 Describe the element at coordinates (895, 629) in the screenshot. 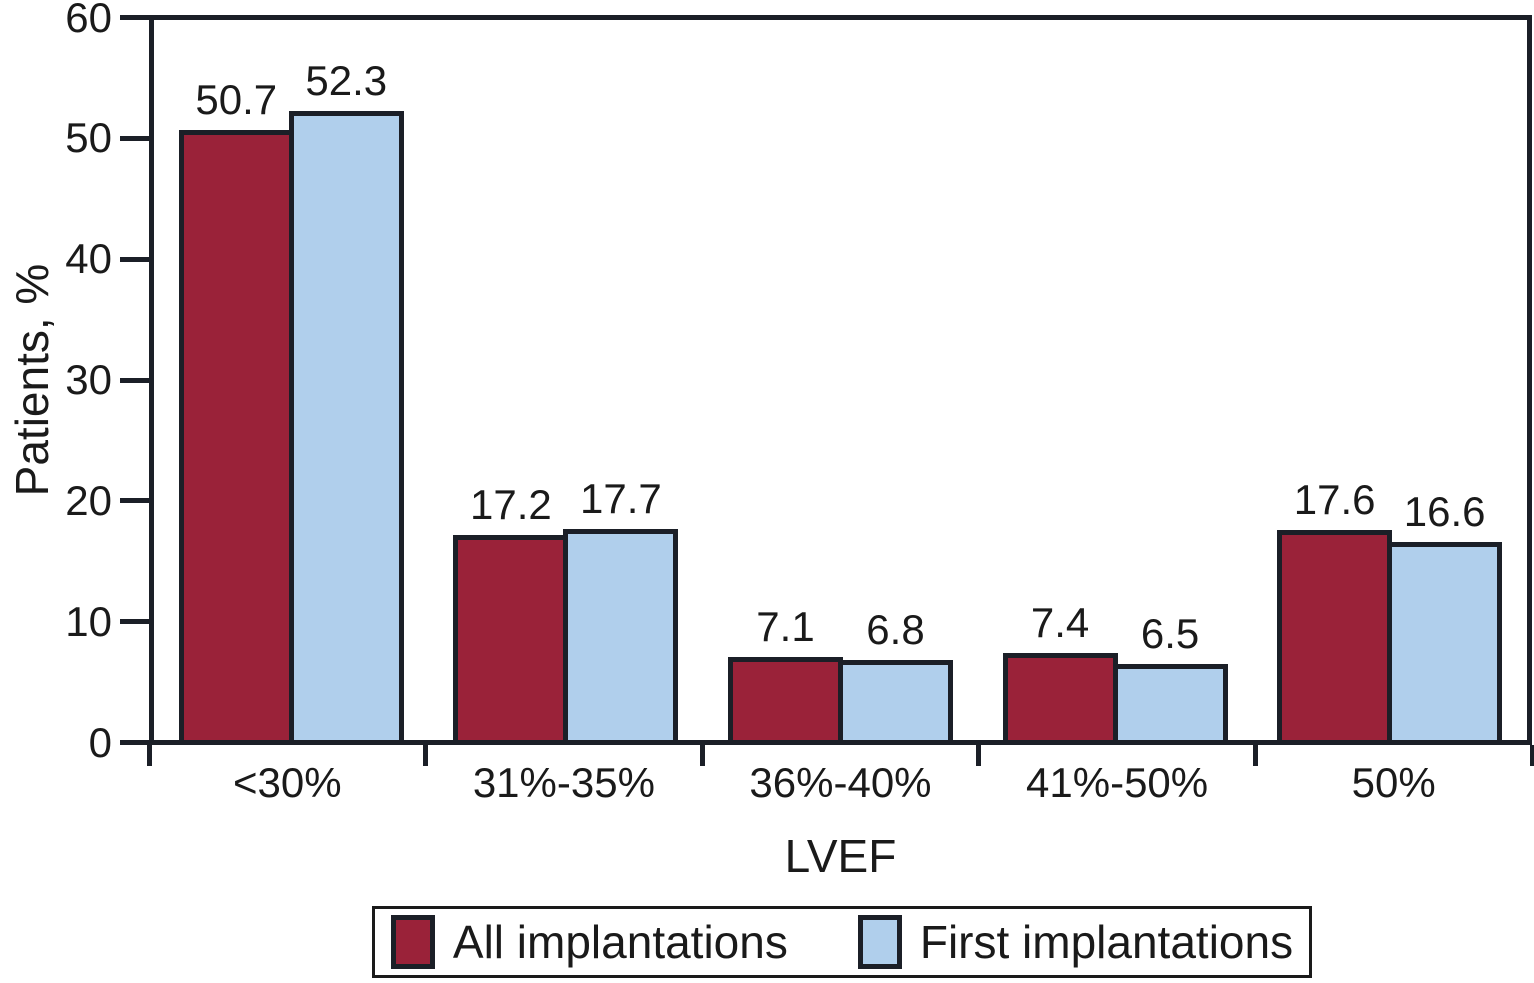

I see `bar-value-label: 6.8` at that location.